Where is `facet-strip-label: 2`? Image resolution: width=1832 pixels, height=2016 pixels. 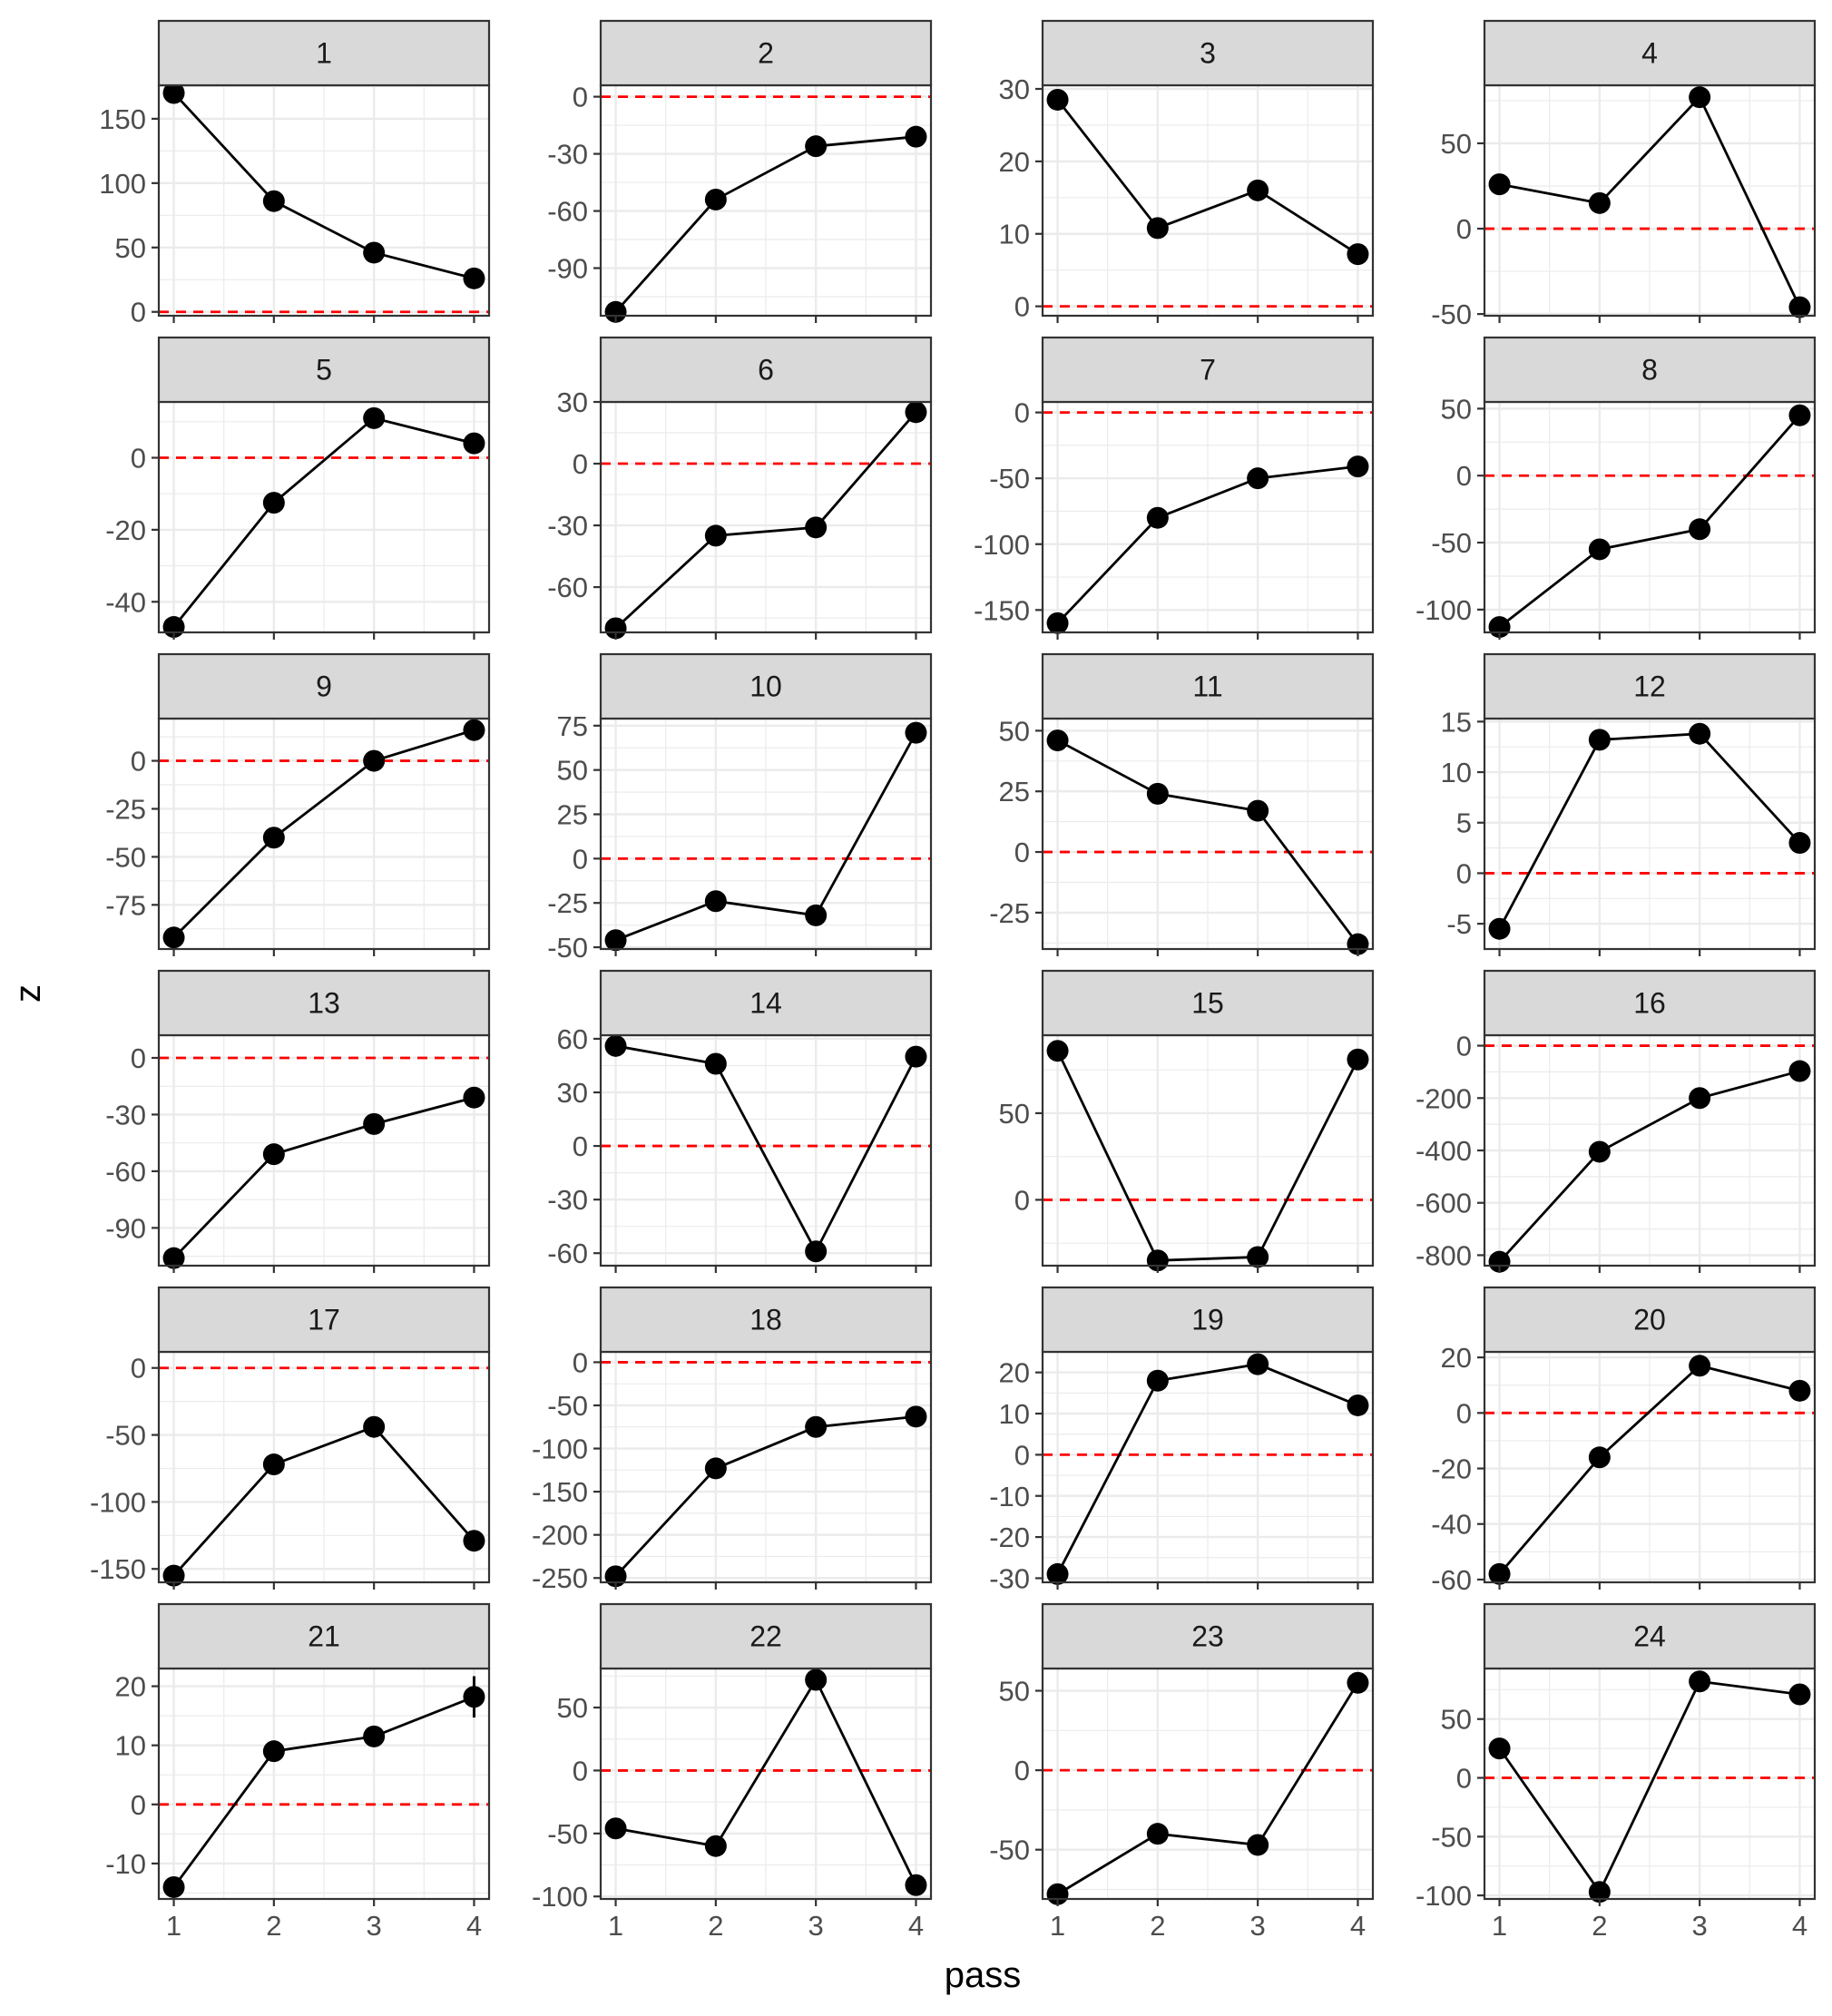
facet-strip-label: 2 is located at coordinates (766, 54).